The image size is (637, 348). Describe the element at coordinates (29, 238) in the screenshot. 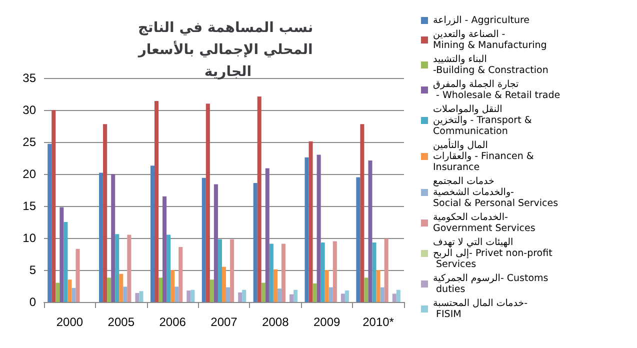

I see `y-tick-label: 10` at that location.